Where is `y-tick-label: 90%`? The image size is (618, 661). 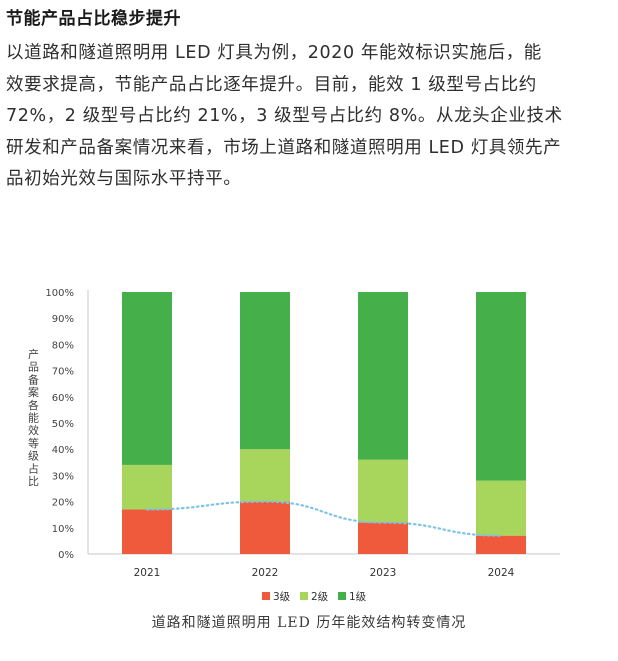
y-tick-label: 90% is located at coordinates (63, 319).